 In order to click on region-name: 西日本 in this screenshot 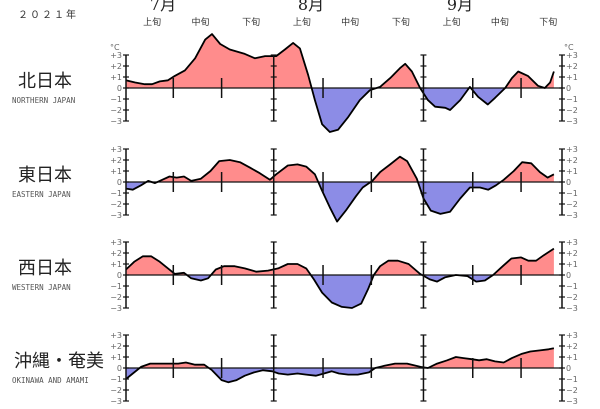, I will do `click(45, 268)`.